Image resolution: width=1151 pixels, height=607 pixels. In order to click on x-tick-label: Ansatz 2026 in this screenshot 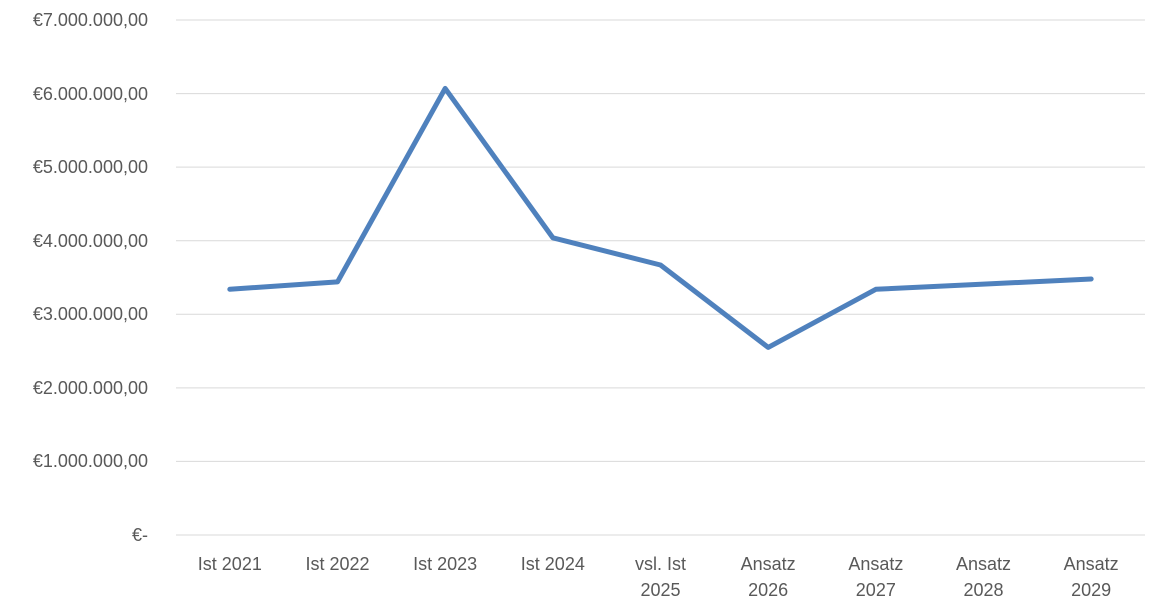, I will do `click(768, 577)`.